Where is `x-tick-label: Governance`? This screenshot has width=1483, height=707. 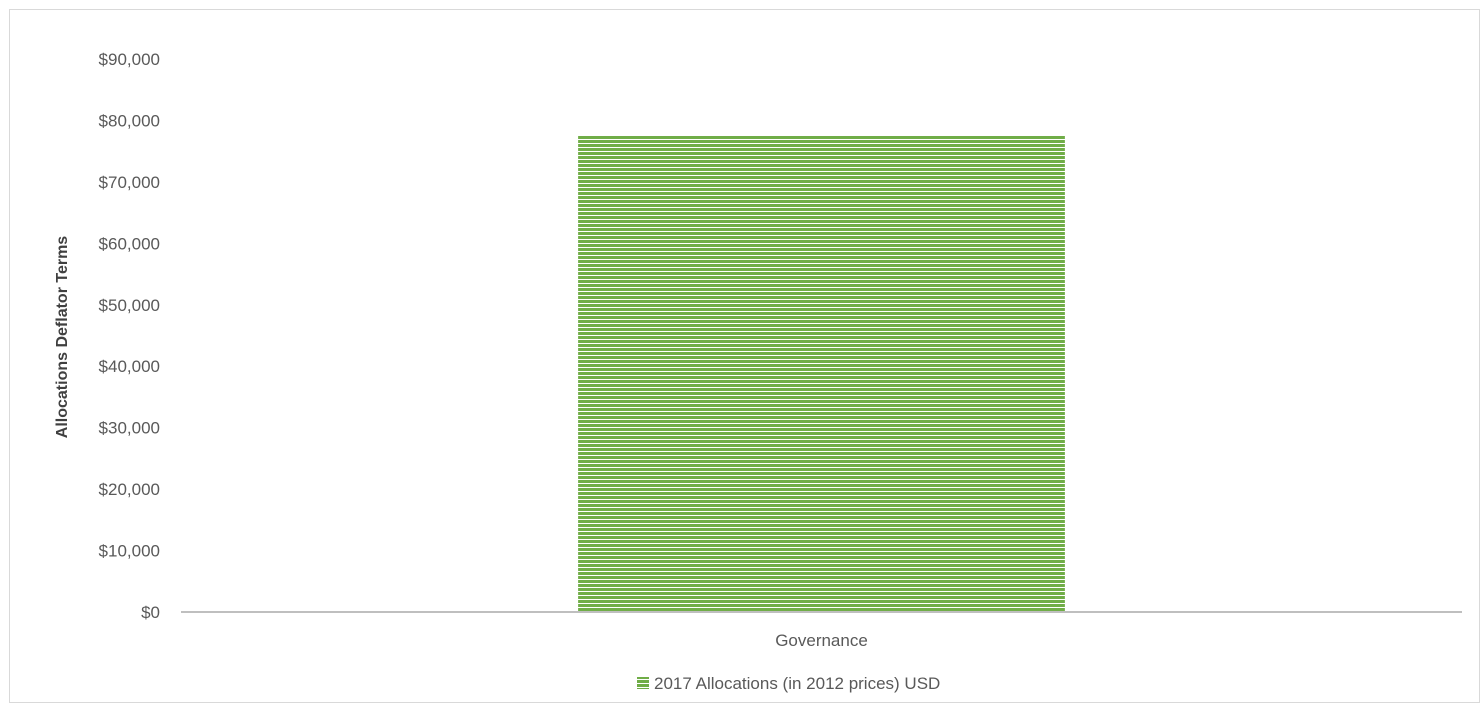 x-tick-label: Governance is located at coordinates (821, 640).